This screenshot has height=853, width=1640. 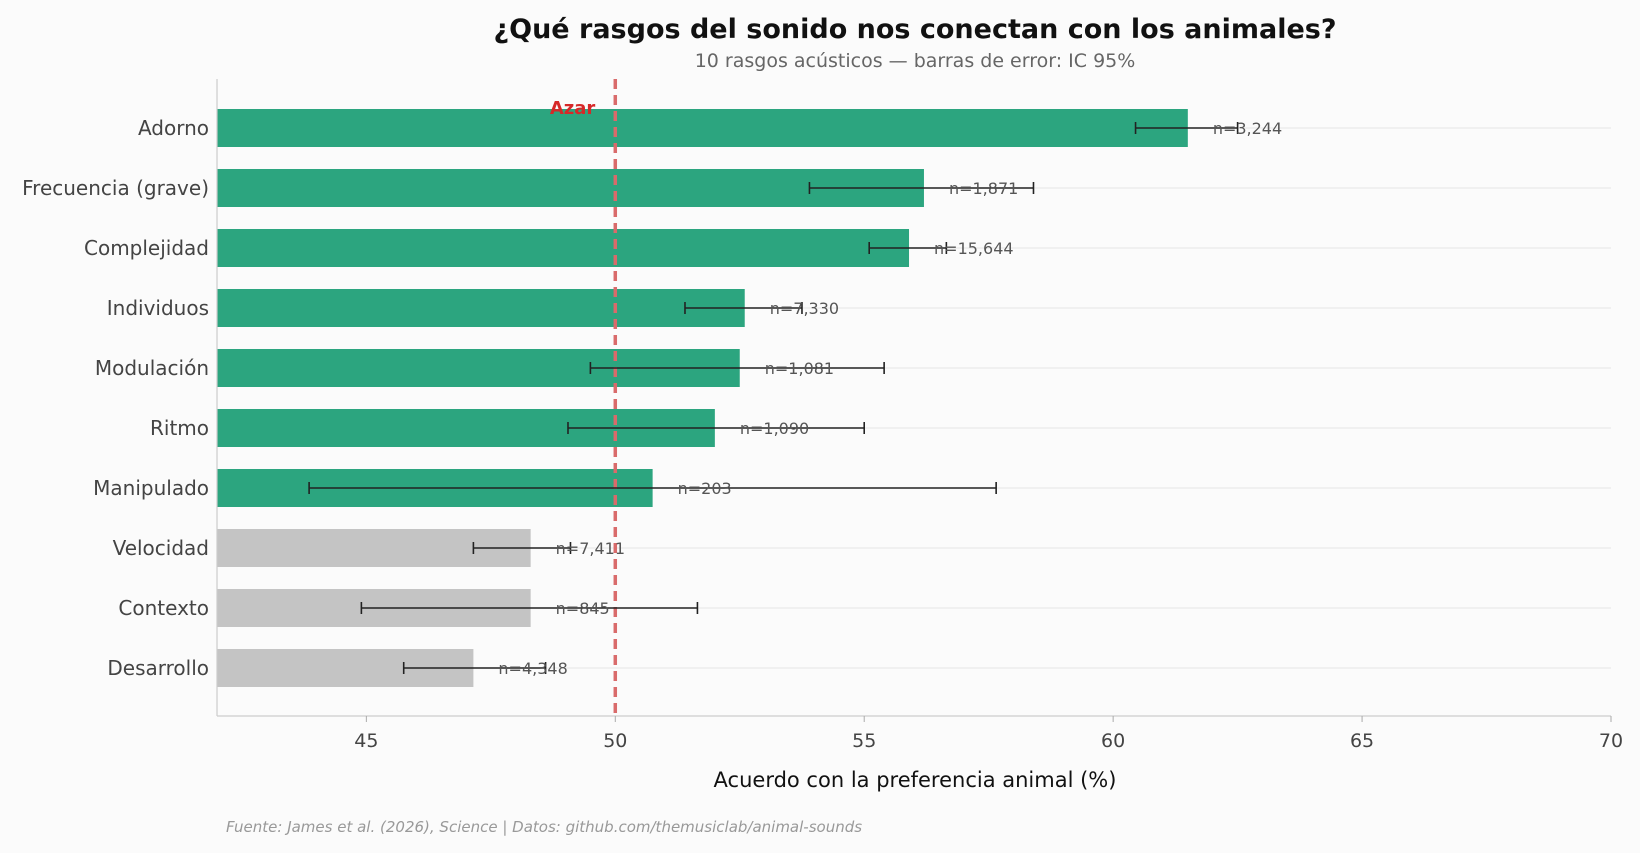 What do you see at coordinates (615, 741) in the screenshot?
I see `x-tick-label: 50` at bounding box center [615, 741].